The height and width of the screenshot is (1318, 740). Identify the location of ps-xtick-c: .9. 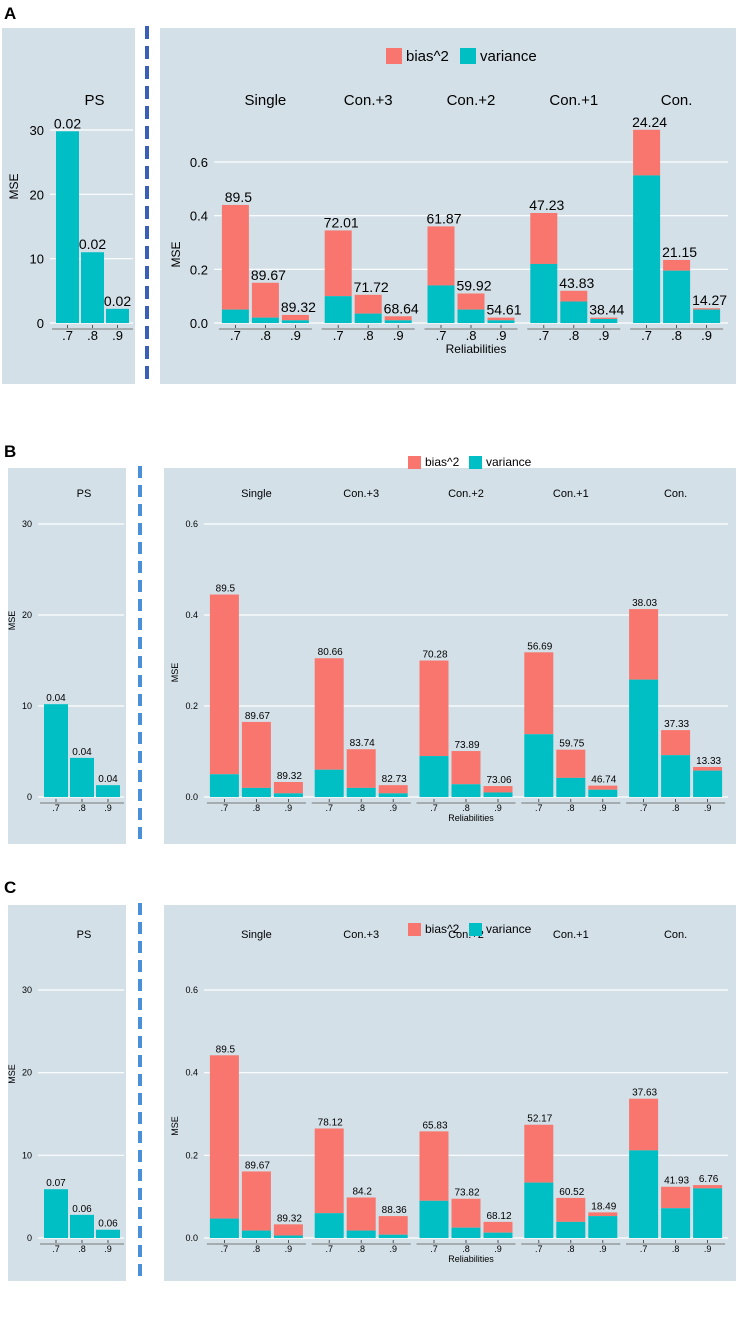
(108, 1249).